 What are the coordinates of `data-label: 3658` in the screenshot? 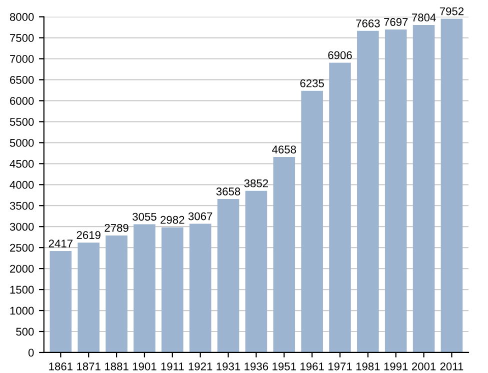 It's located at (228, 192).